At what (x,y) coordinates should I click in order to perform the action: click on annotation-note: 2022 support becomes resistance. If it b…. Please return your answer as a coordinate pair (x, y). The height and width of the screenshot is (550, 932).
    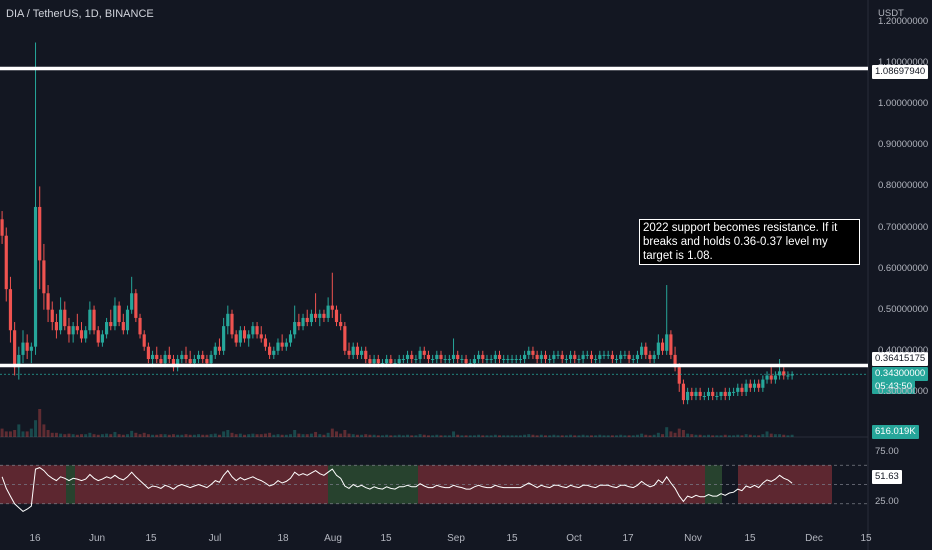
    Looking at the image, I should click on (749, 242).